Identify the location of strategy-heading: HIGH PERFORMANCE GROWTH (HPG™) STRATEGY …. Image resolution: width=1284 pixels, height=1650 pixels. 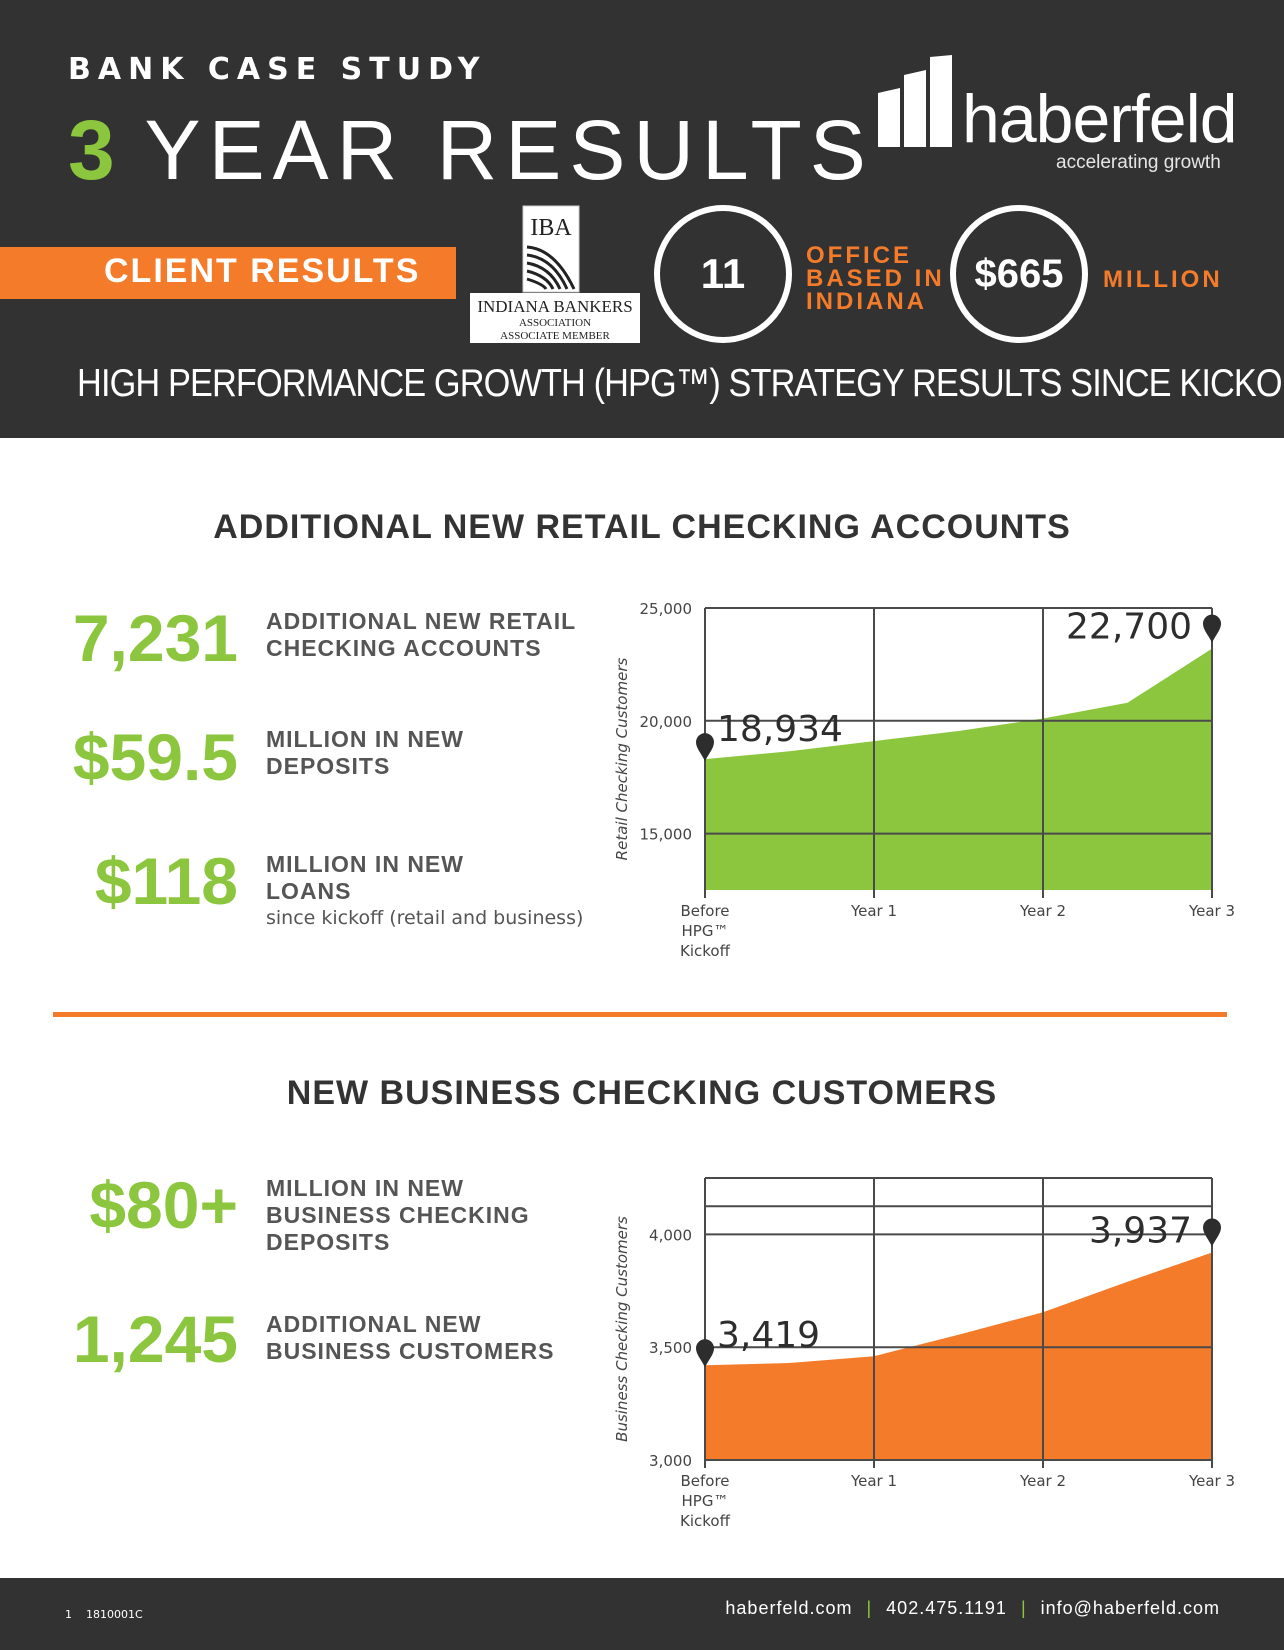
(680, 383).